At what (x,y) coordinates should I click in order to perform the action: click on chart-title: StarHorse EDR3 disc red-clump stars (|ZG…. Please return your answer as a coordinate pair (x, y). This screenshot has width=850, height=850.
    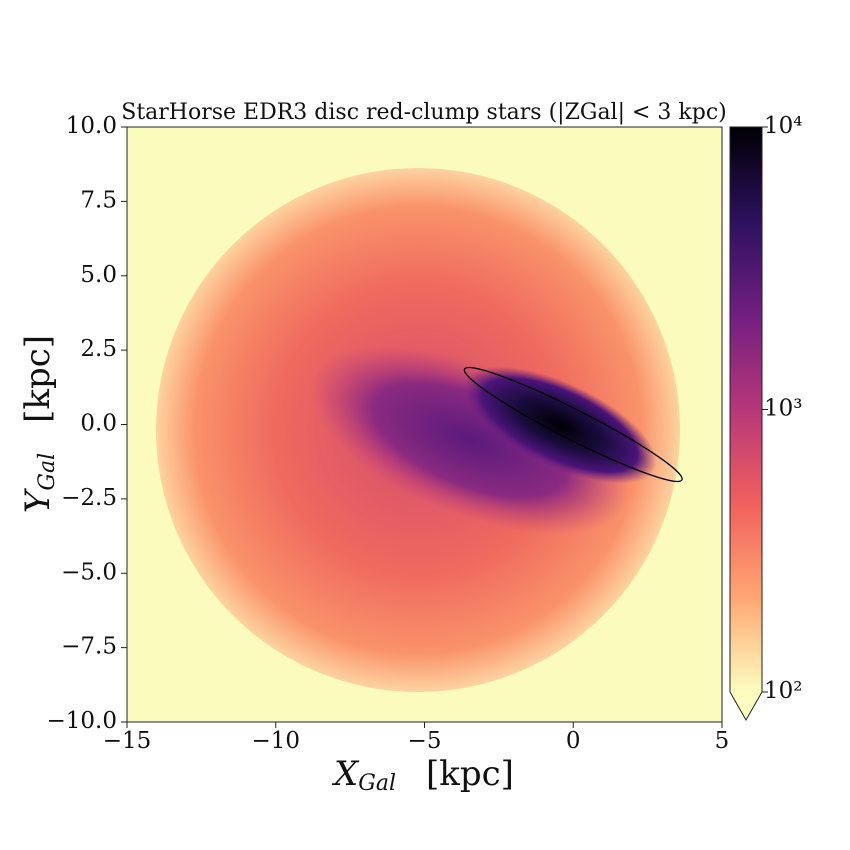
    Looking at the image, I should click on (423, 112).